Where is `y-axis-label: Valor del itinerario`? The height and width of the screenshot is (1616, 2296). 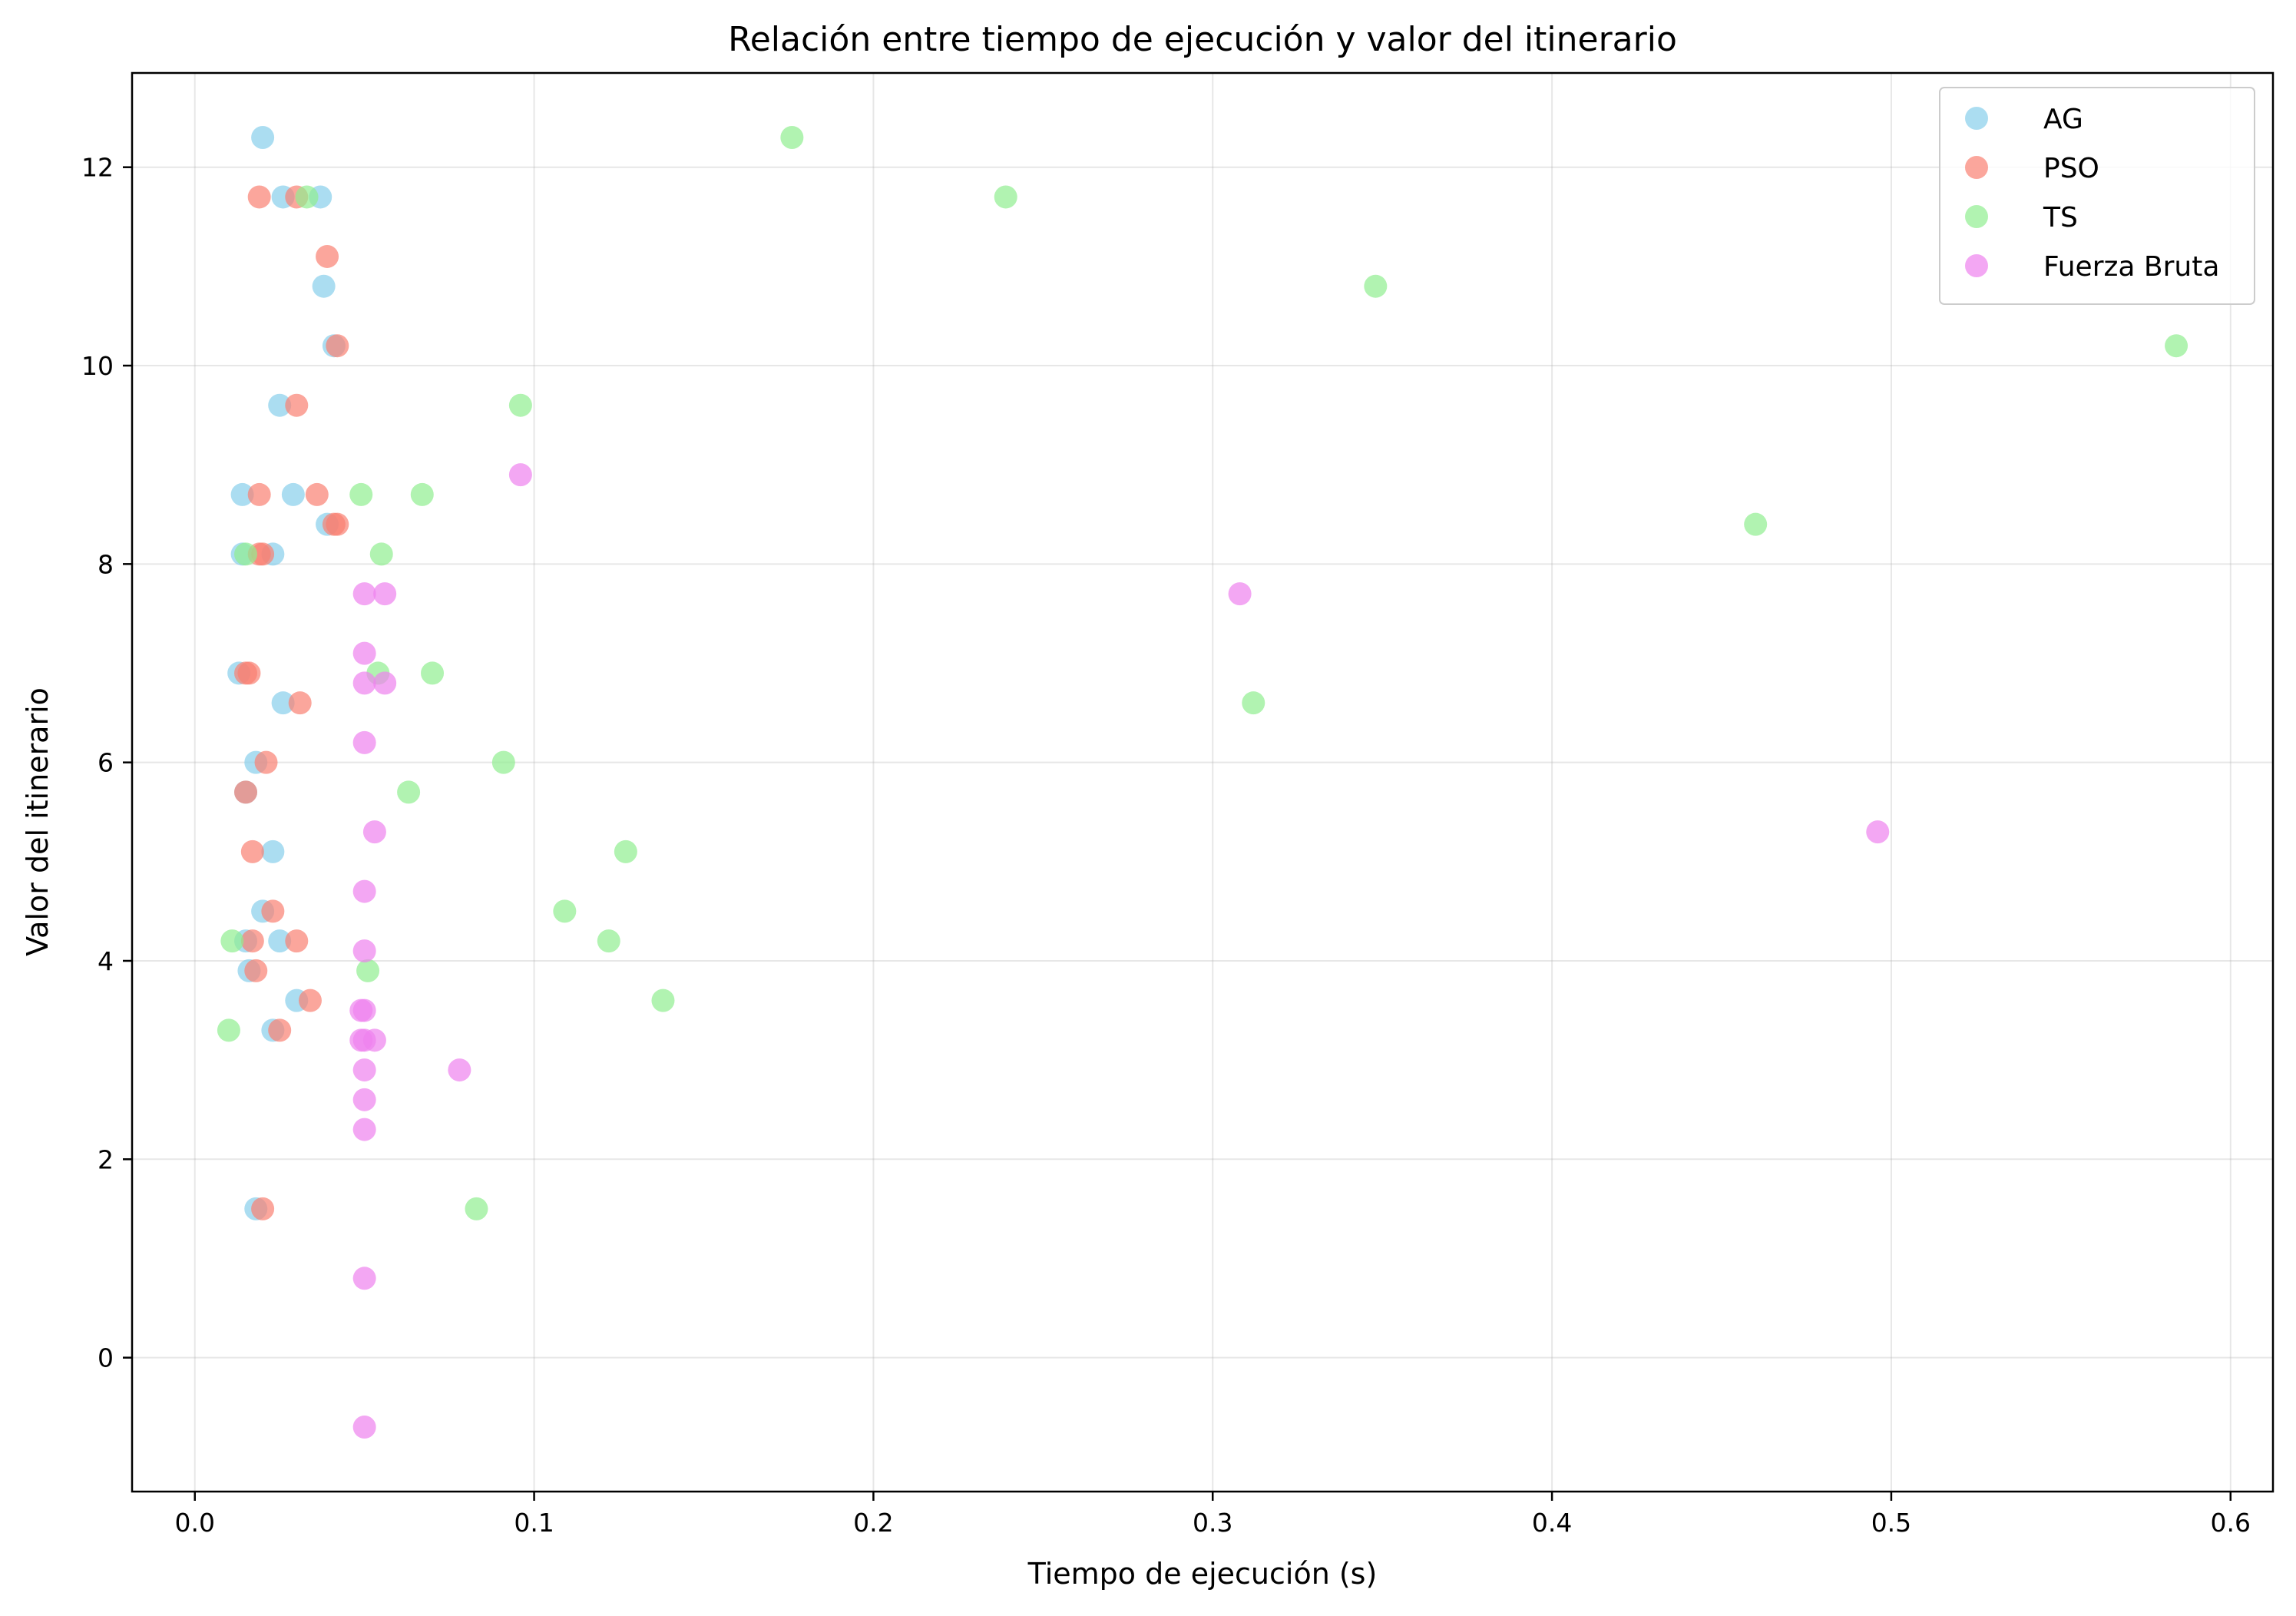 y-axis-label: Valor del itinerario is located at coordinates (38, 821).